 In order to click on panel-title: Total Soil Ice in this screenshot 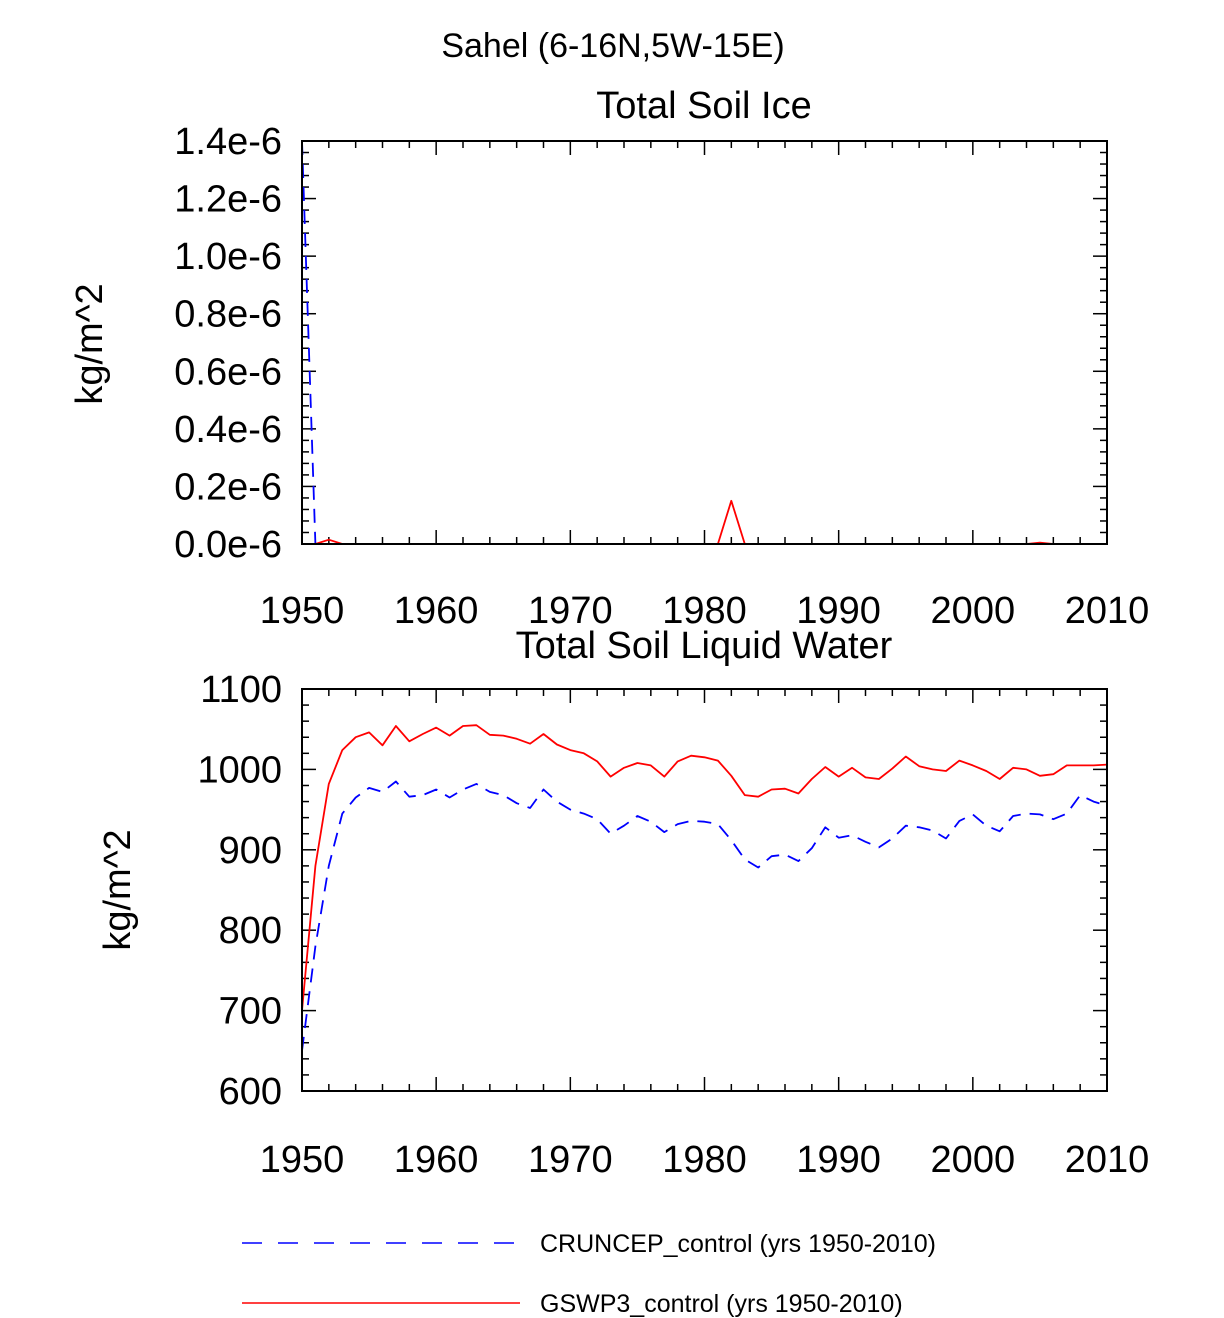, I will do `click(703, 106)`.